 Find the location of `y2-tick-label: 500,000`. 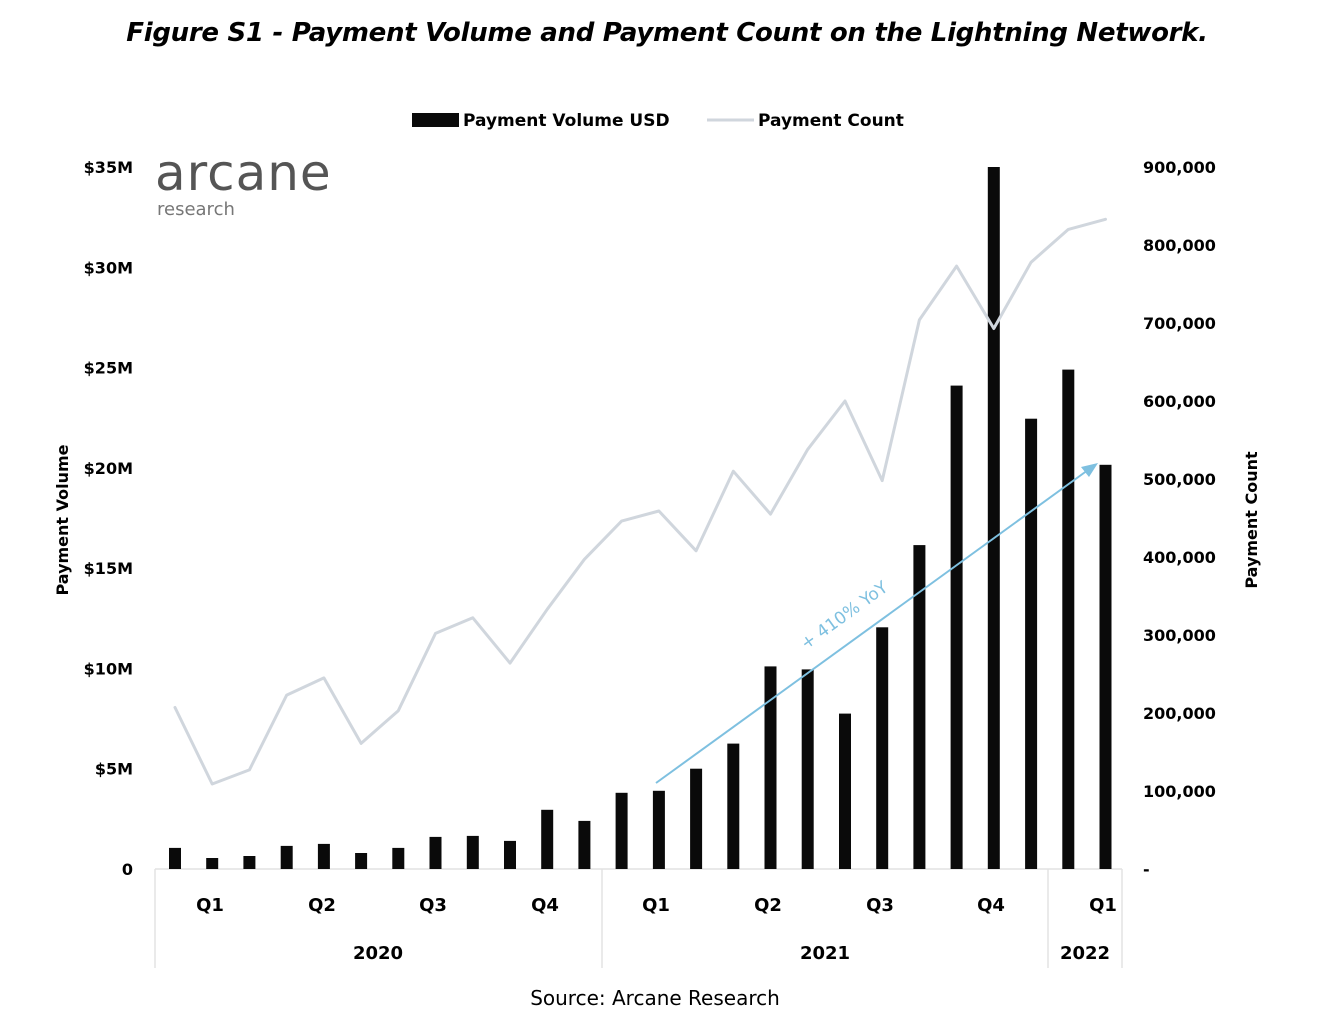

y2-tick-label: 500,000 is located at coordinates (1179, 479).